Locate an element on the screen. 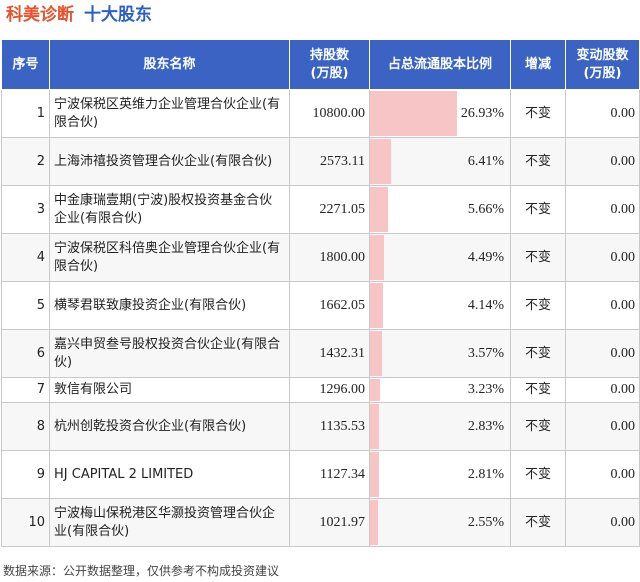  shareholder-name: 敦信有限公司 is located at coordinates (169, 390).